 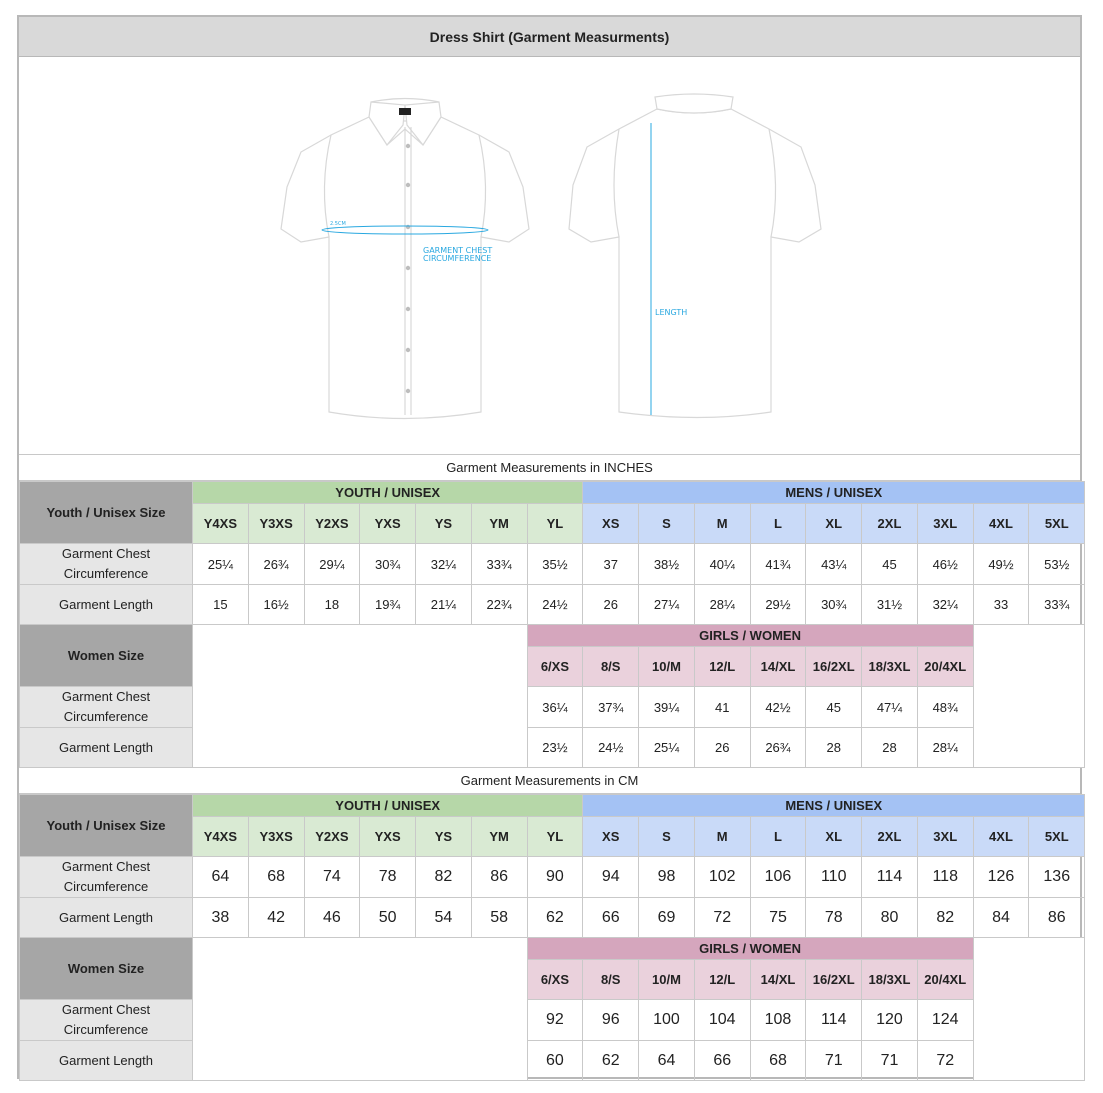 I want to click on value-cell: 19¾, so click(x=387, y=604).